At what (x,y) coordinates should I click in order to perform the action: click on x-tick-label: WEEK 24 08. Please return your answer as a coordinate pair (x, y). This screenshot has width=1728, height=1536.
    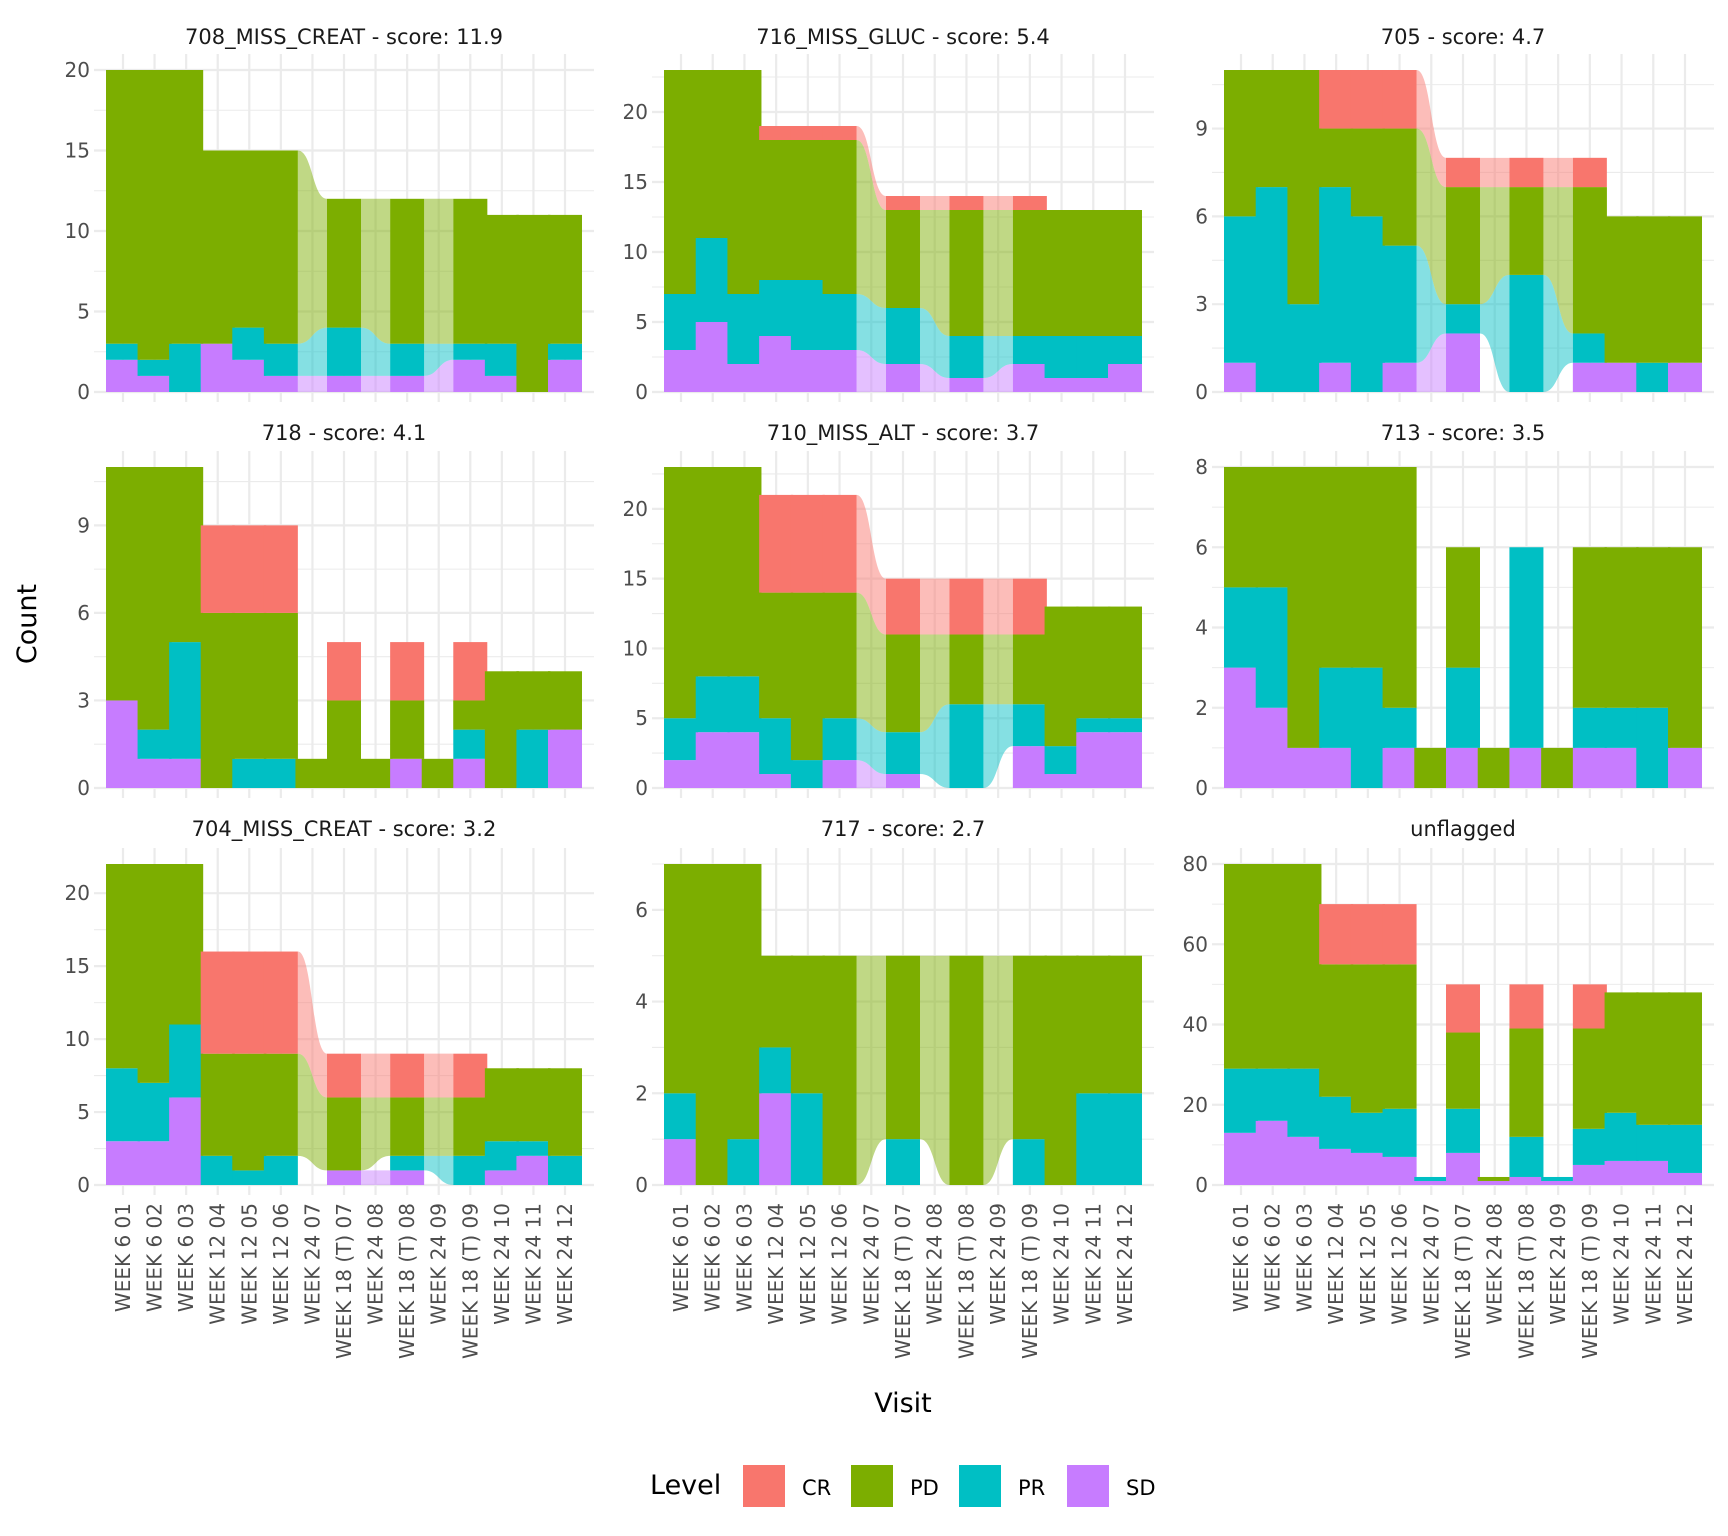
    Looking at the image, I should click on (376, 1264).